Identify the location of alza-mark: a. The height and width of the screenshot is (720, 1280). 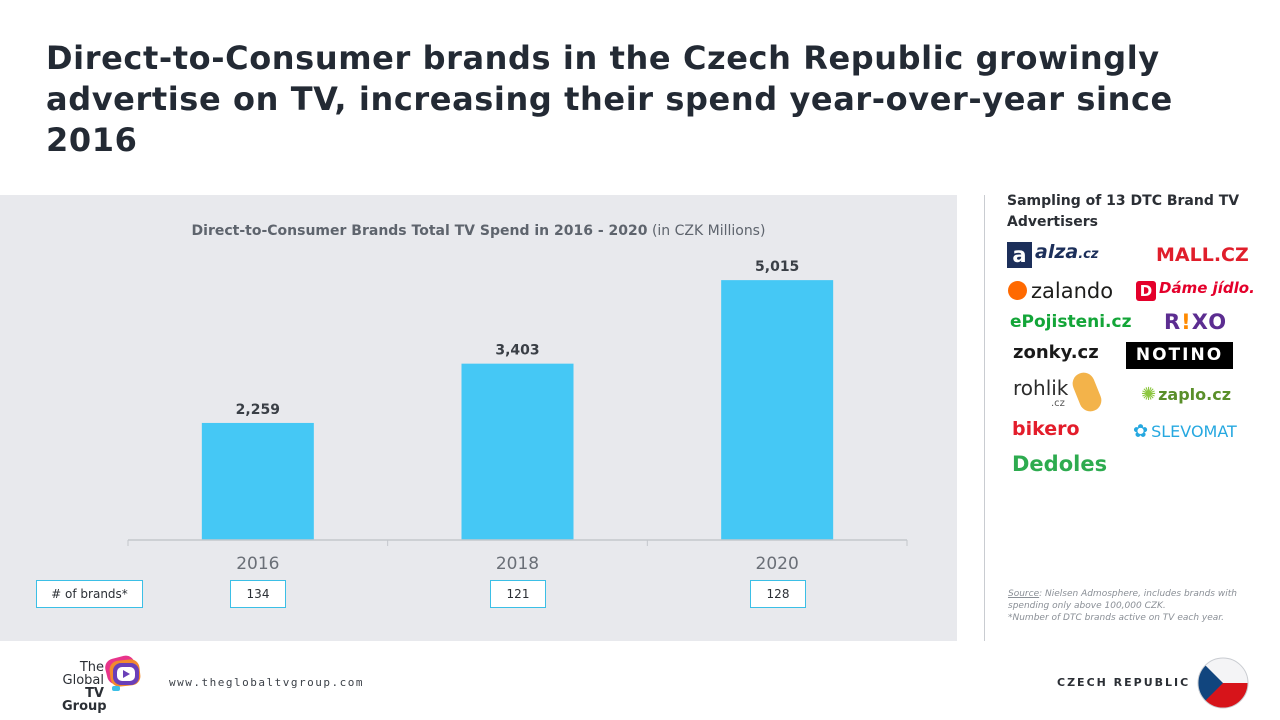
(1019, 255).